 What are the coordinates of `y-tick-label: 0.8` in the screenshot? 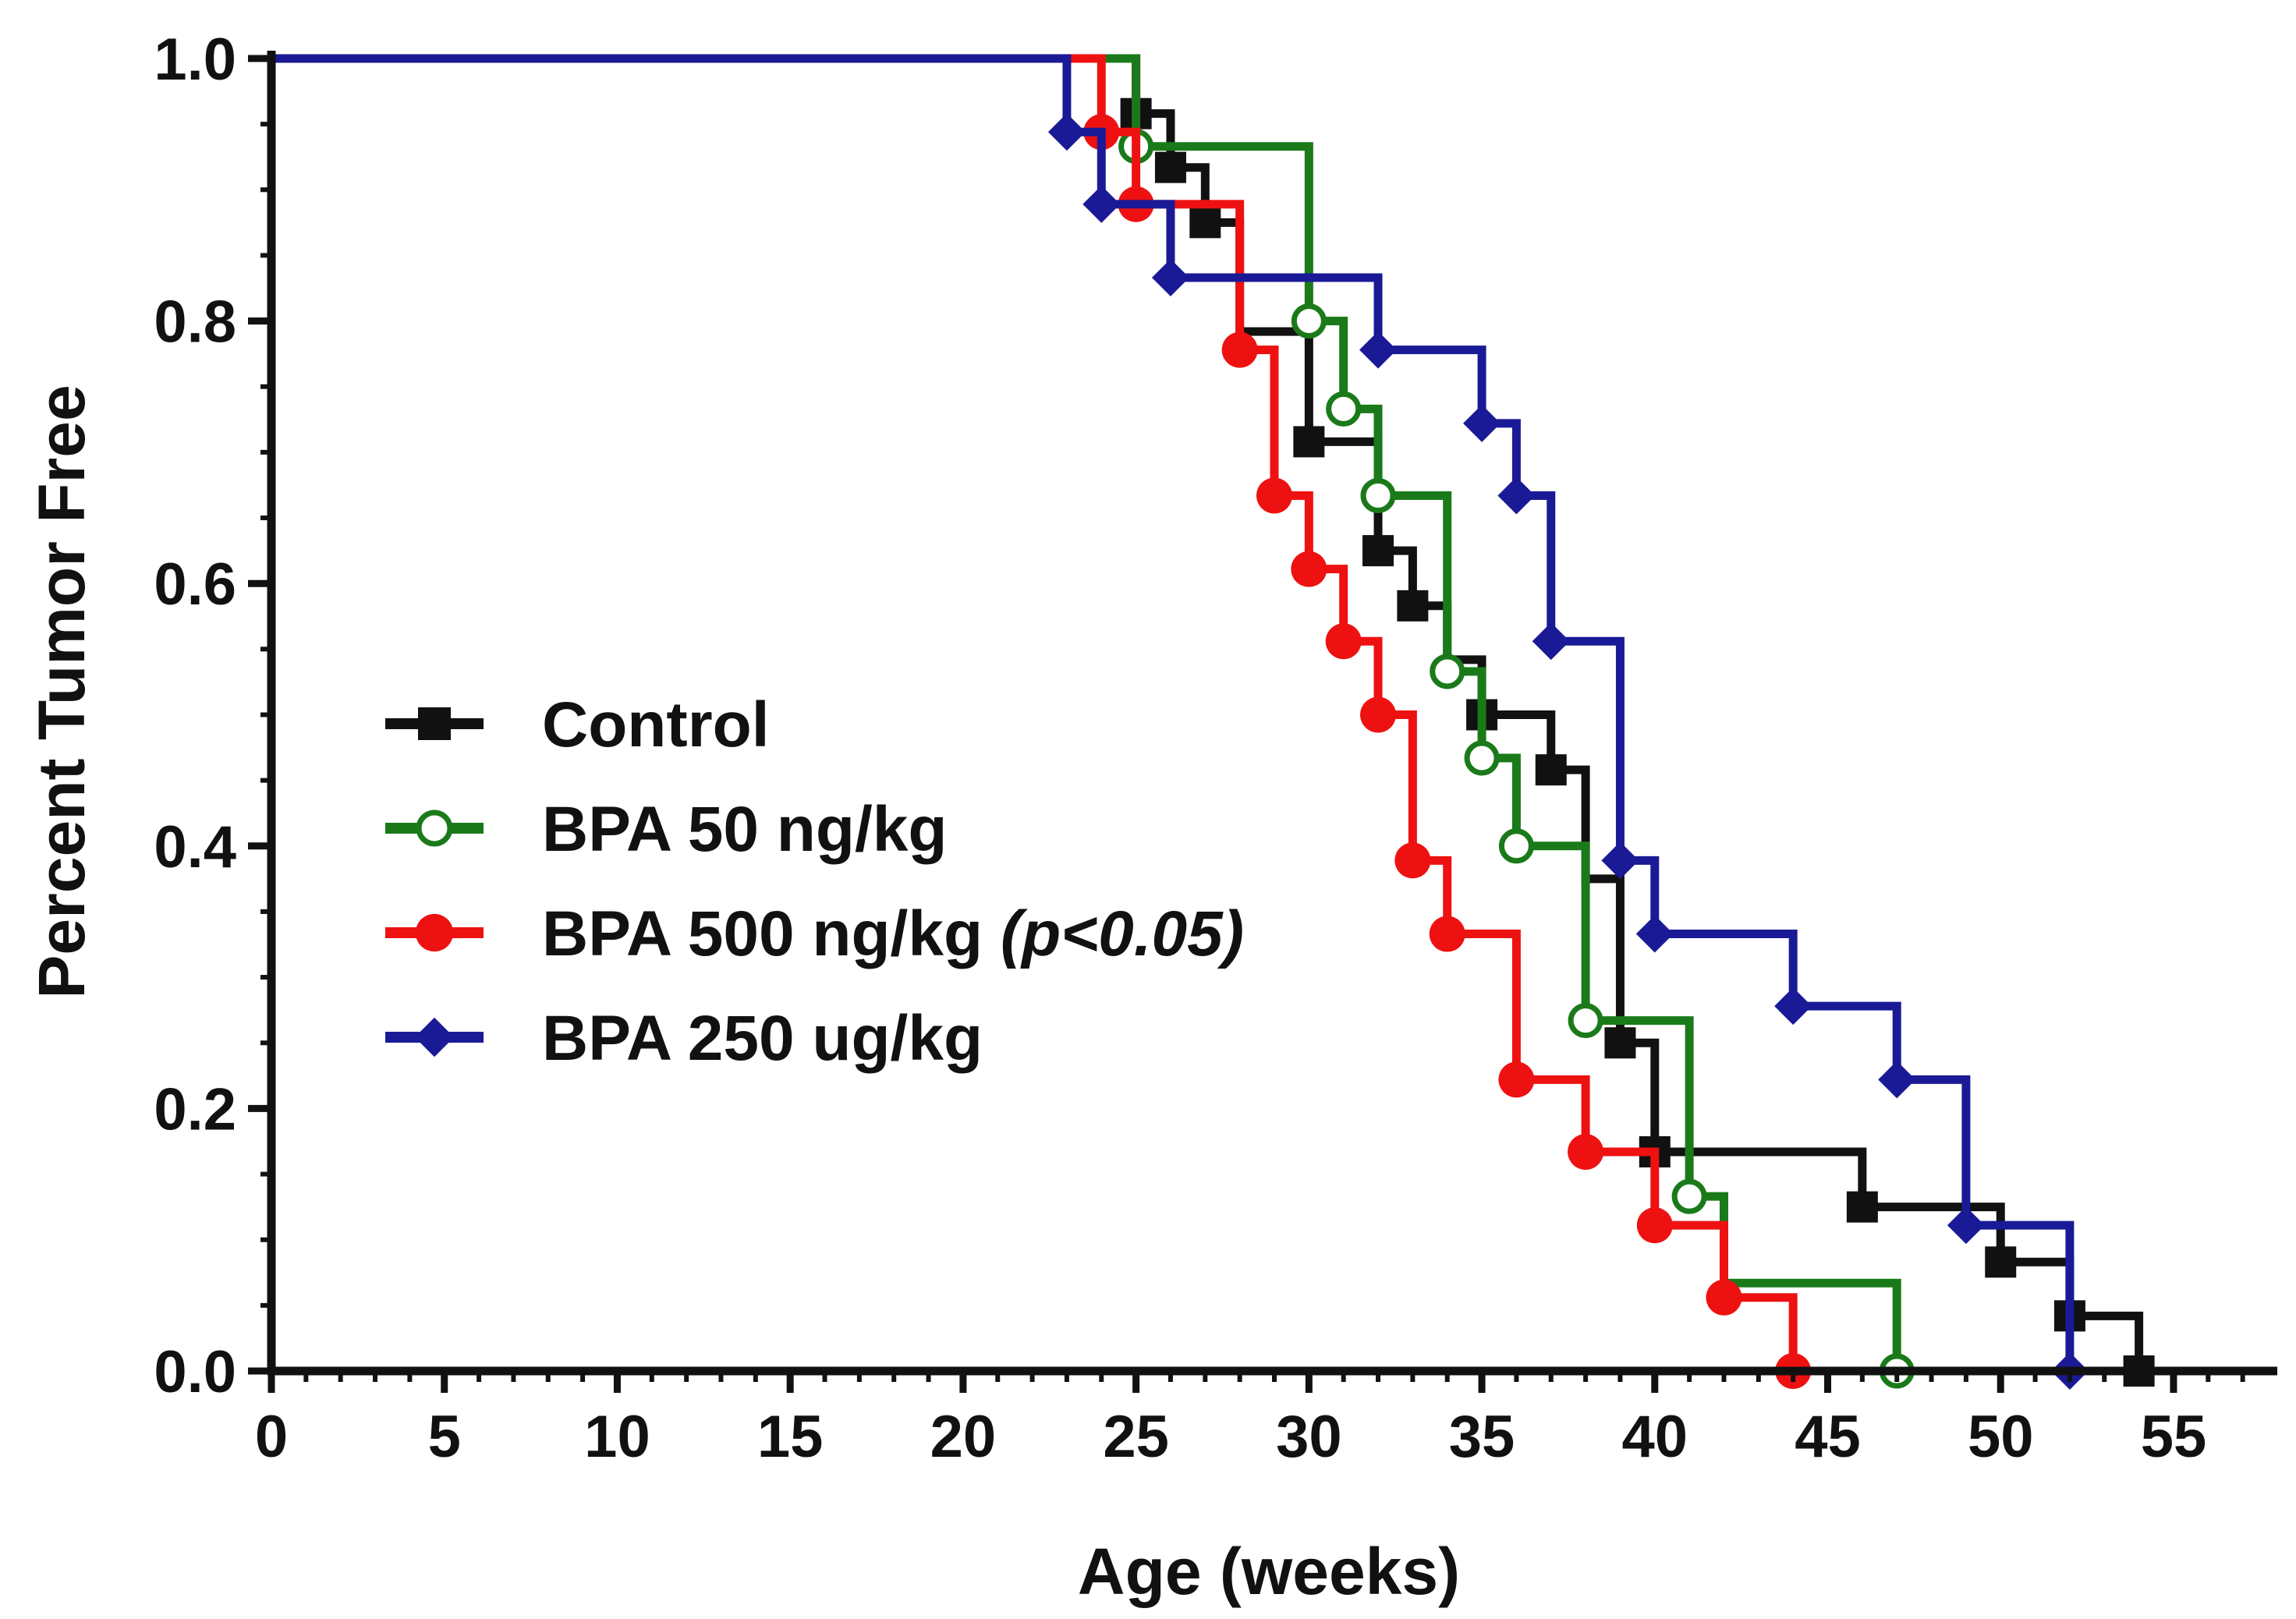 It's located at (195, 322).